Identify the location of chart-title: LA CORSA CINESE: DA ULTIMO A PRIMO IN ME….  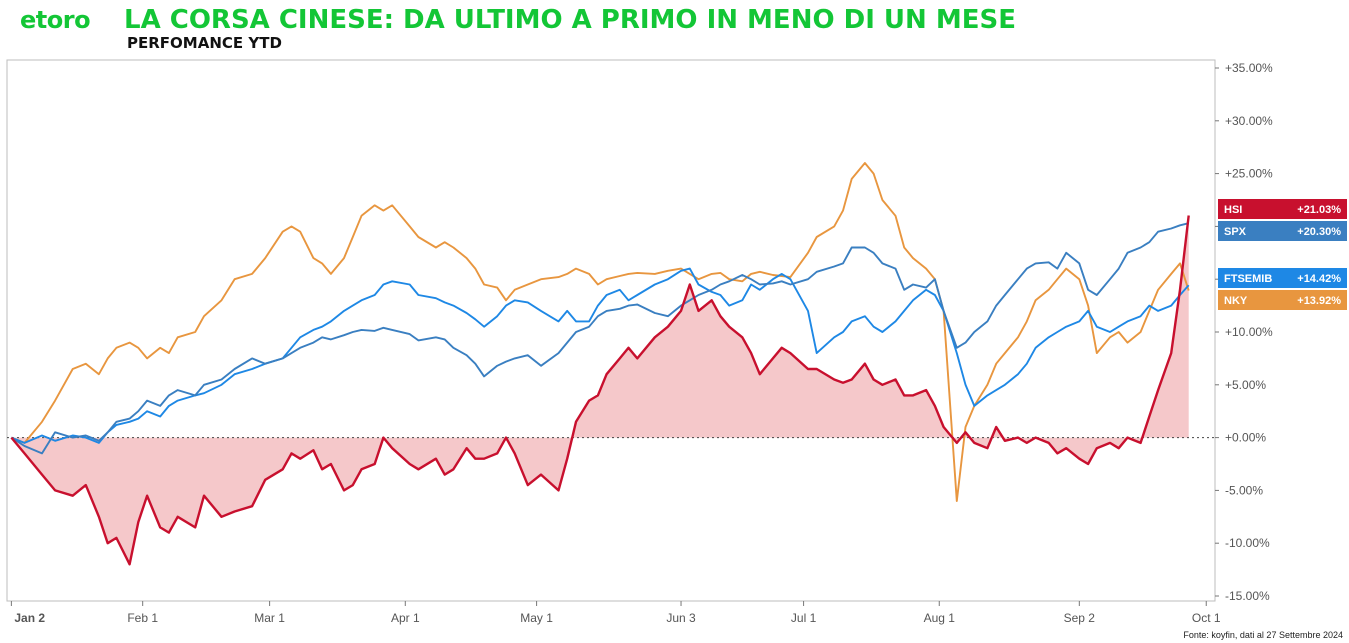
(570, 20).